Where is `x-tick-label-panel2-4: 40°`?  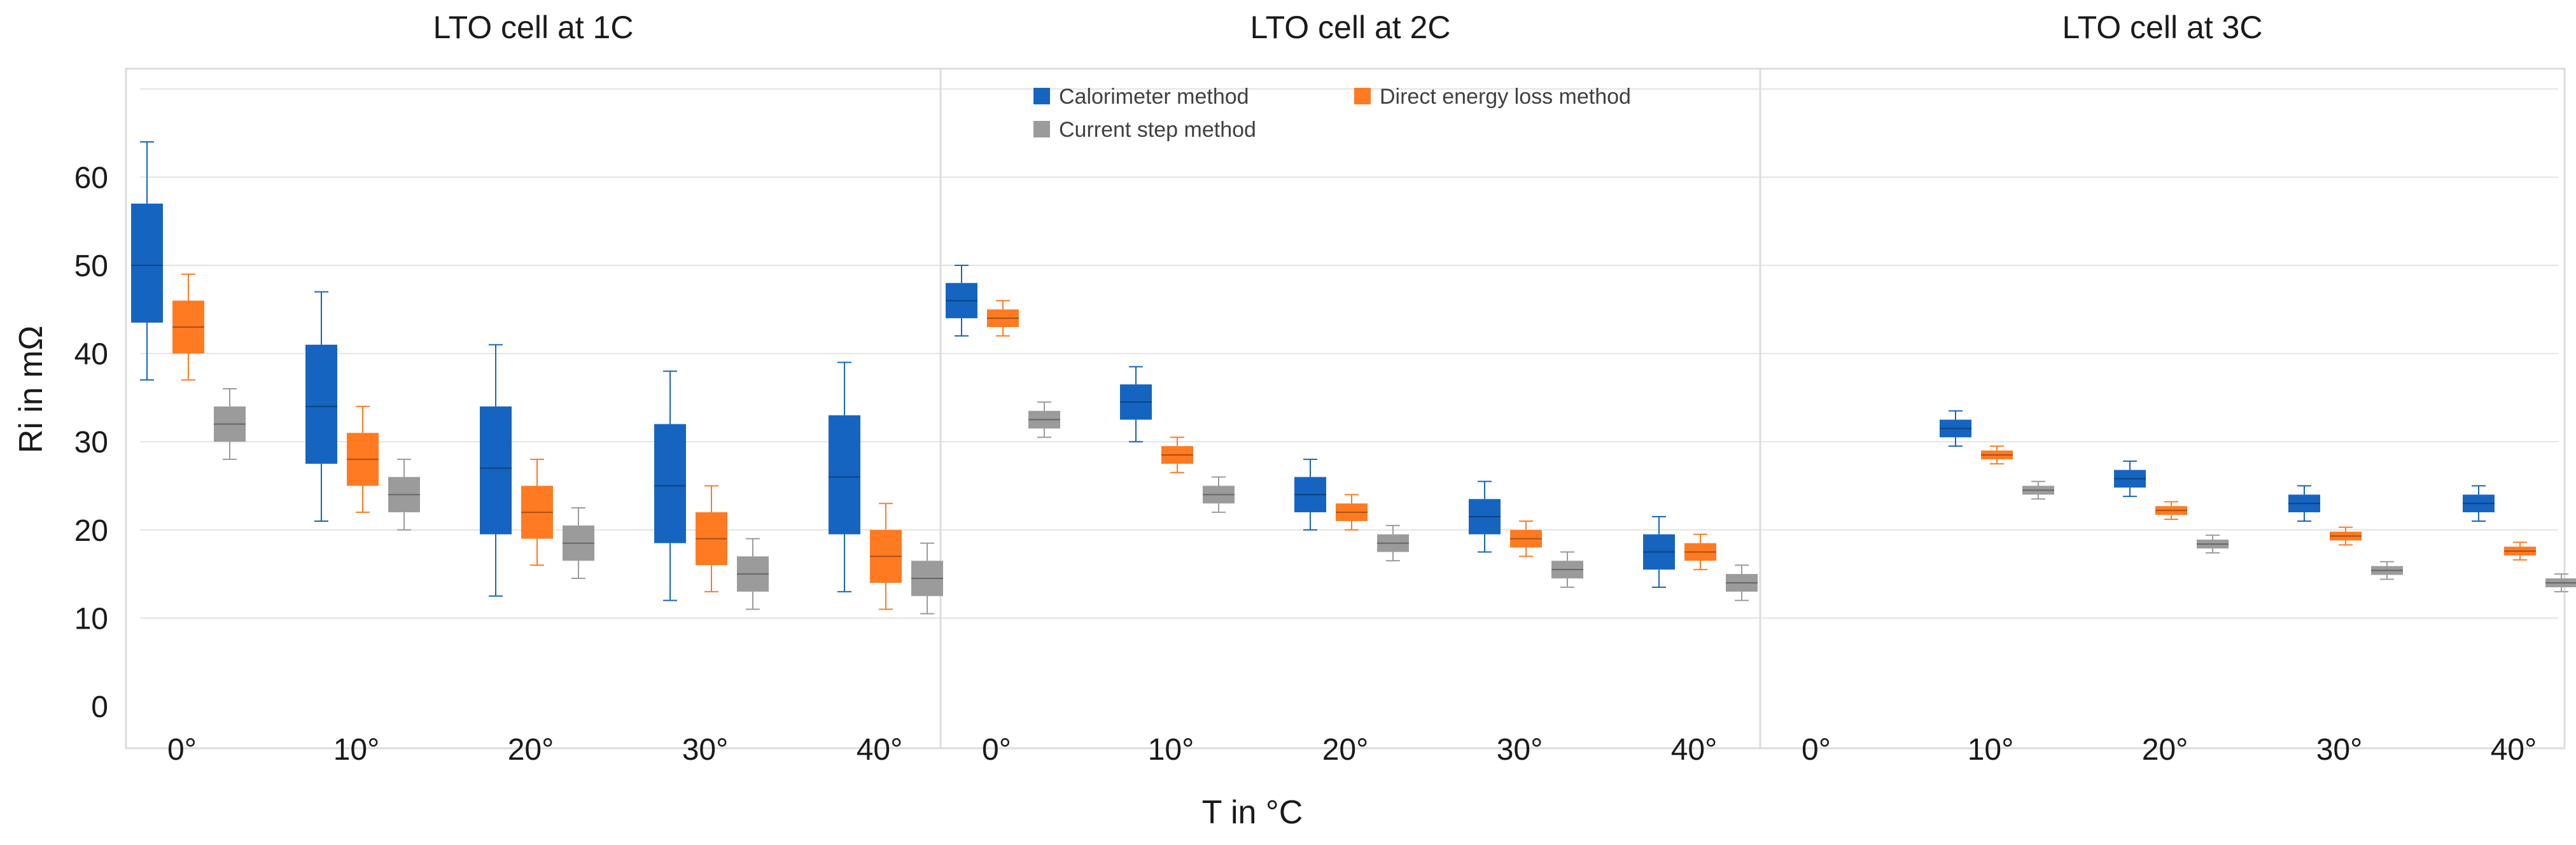 x-tick-label-panel2-4: 40° is located at coordinates (1694, 750).